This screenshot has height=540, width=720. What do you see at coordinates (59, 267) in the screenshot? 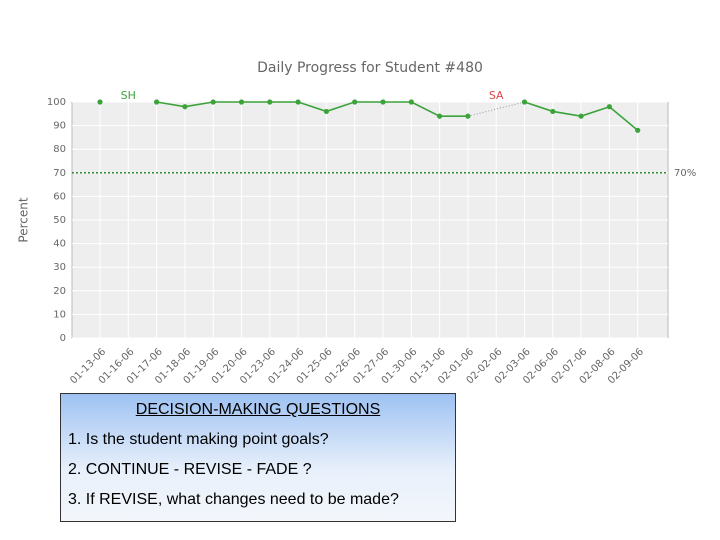
I see `y-tick-label: 30` at bounding box center [59, 267].